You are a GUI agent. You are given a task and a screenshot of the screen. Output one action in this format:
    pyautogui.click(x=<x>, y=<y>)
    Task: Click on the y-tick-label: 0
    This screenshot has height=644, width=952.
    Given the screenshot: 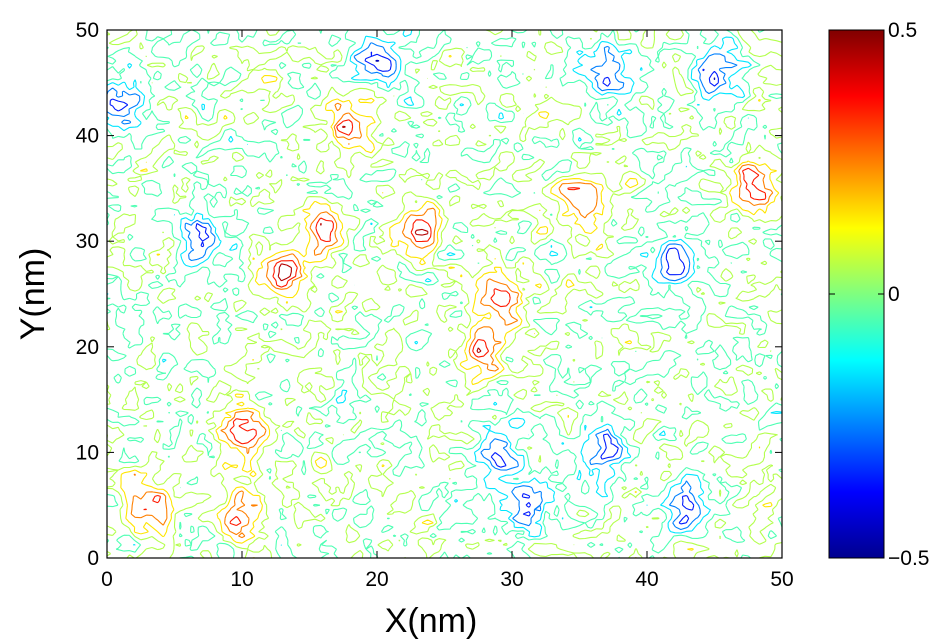 What is the action you would take?
    pyautogui.click(x=93, y=558)
    